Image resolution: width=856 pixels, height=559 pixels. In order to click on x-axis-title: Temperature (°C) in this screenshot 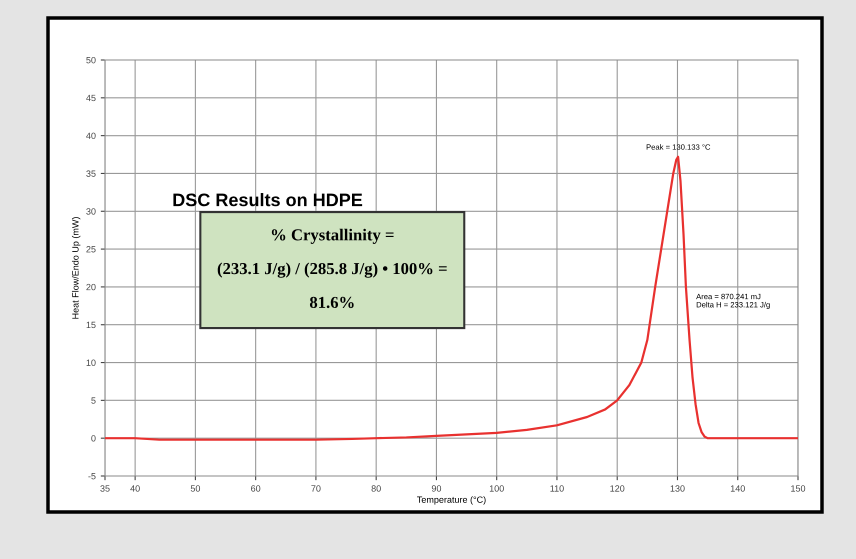, I will do `click(451, 500)`.